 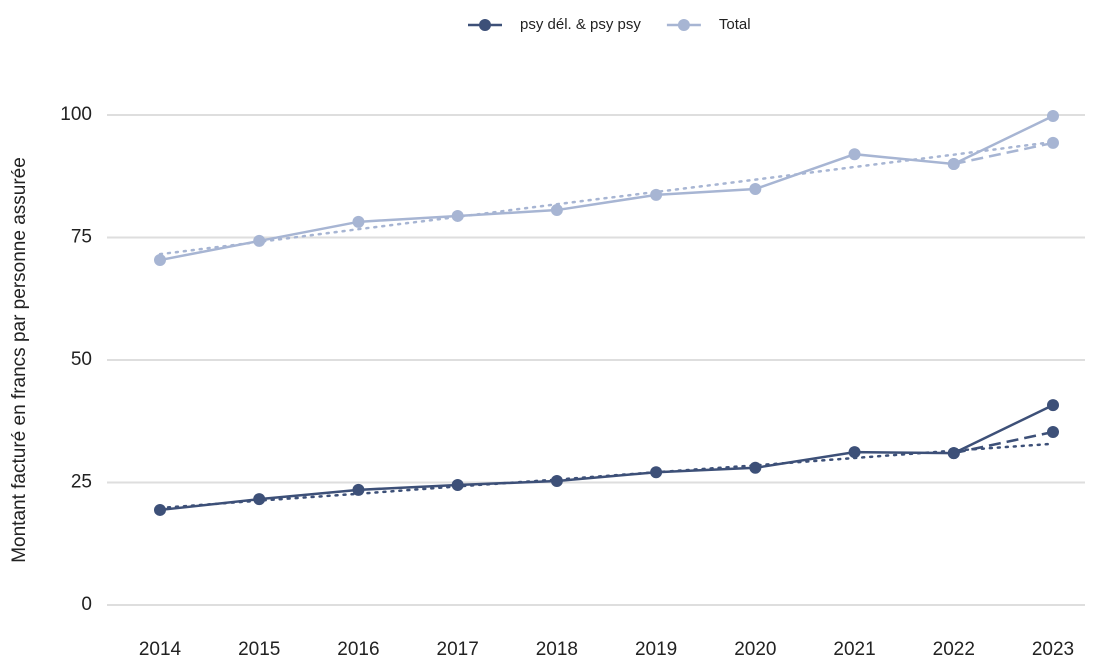 What do you see at coordinates (656, 649) in the screenshot?
I see `x-tick-label: 2019` at bounding box center [656, 649].